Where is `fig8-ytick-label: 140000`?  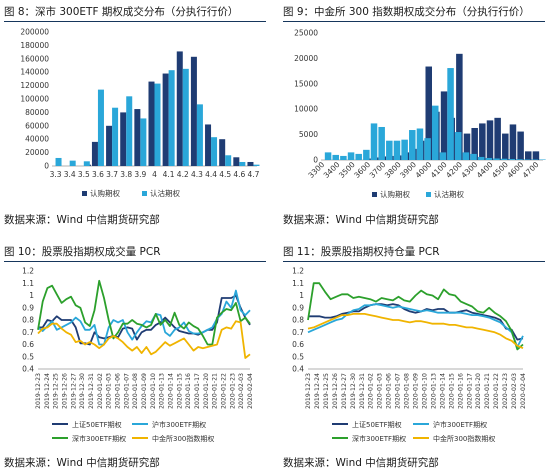 fig8-ytick-label: 140000 is located at coordinates (34, 72).